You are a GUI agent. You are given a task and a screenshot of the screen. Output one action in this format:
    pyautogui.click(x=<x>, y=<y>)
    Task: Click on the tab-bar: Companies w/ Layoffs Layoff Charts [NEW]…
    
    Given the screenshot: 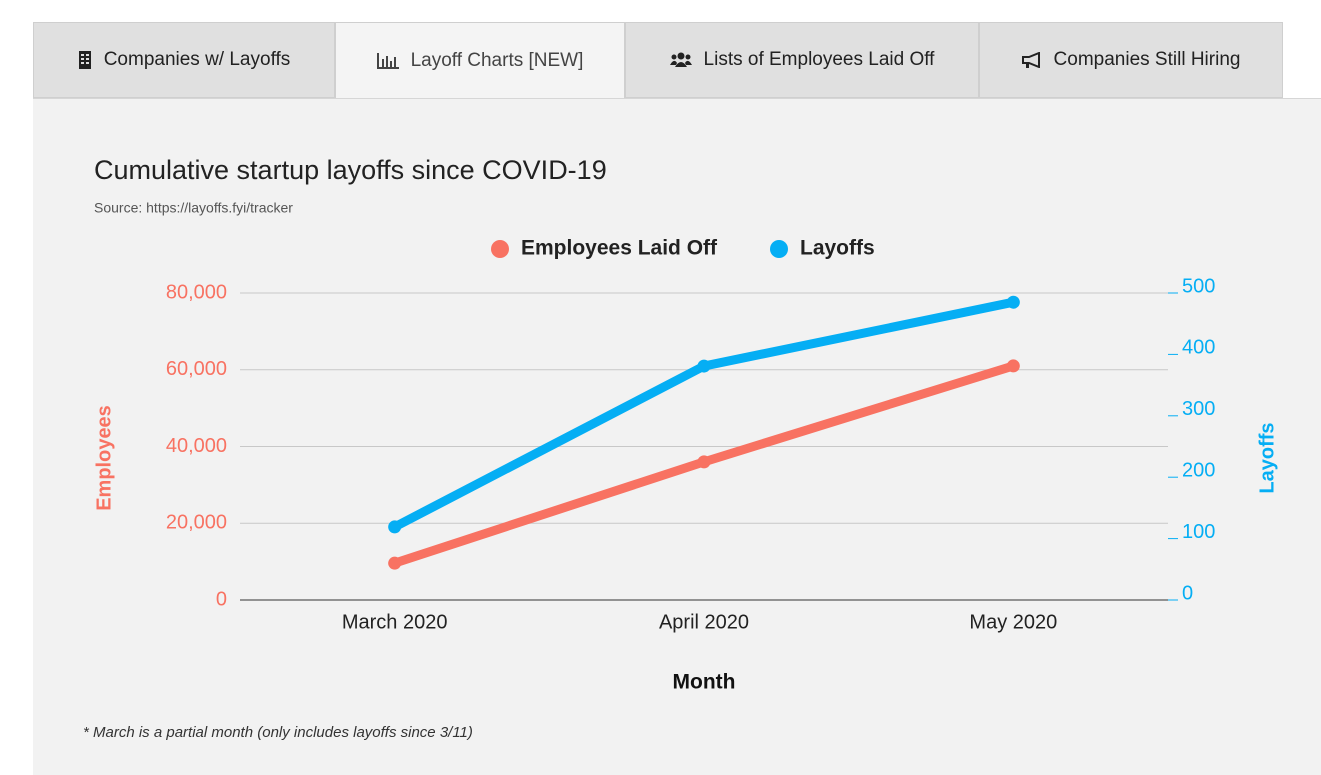 What is the action you would take?
    pyautogui.click(x=658, y=60)
    